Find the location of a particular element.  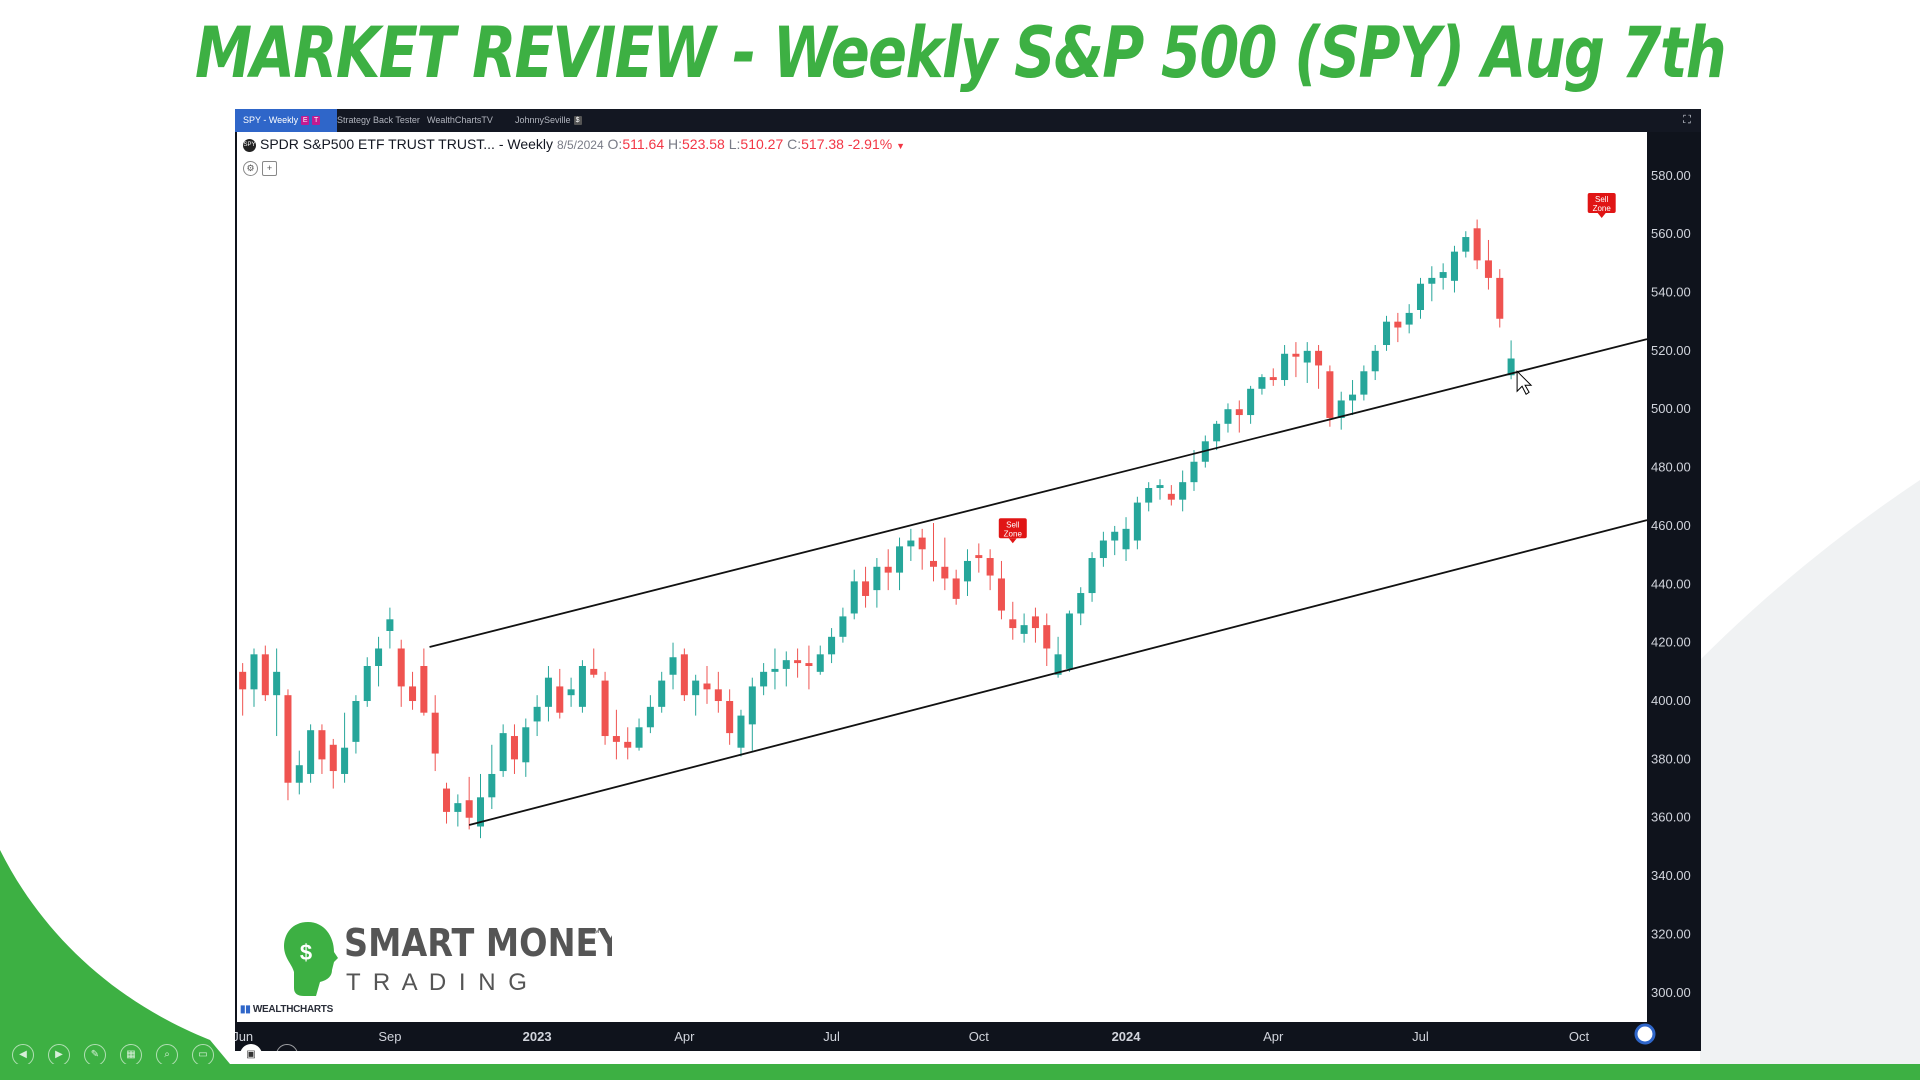

grid-view-icon: ▦ is located at coordinates (131, 1055).